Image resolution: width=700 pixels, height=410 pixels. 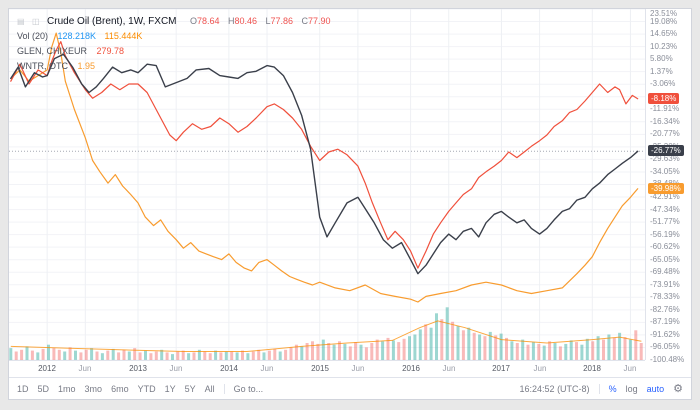 I want to click on auto-scale-toggle: auto, so click(x=655, y=388).